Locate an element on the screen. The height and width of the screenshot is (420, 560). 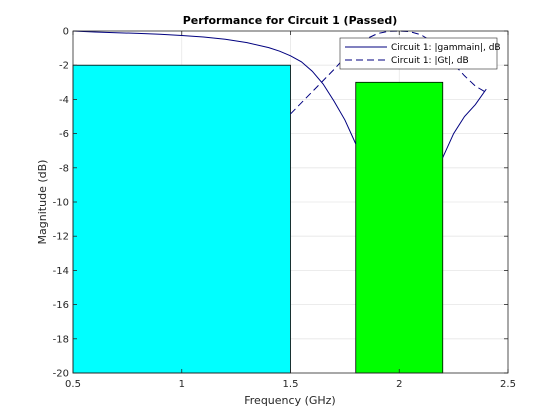
y-tick-label: -12 is located at coordinates (61, 237).